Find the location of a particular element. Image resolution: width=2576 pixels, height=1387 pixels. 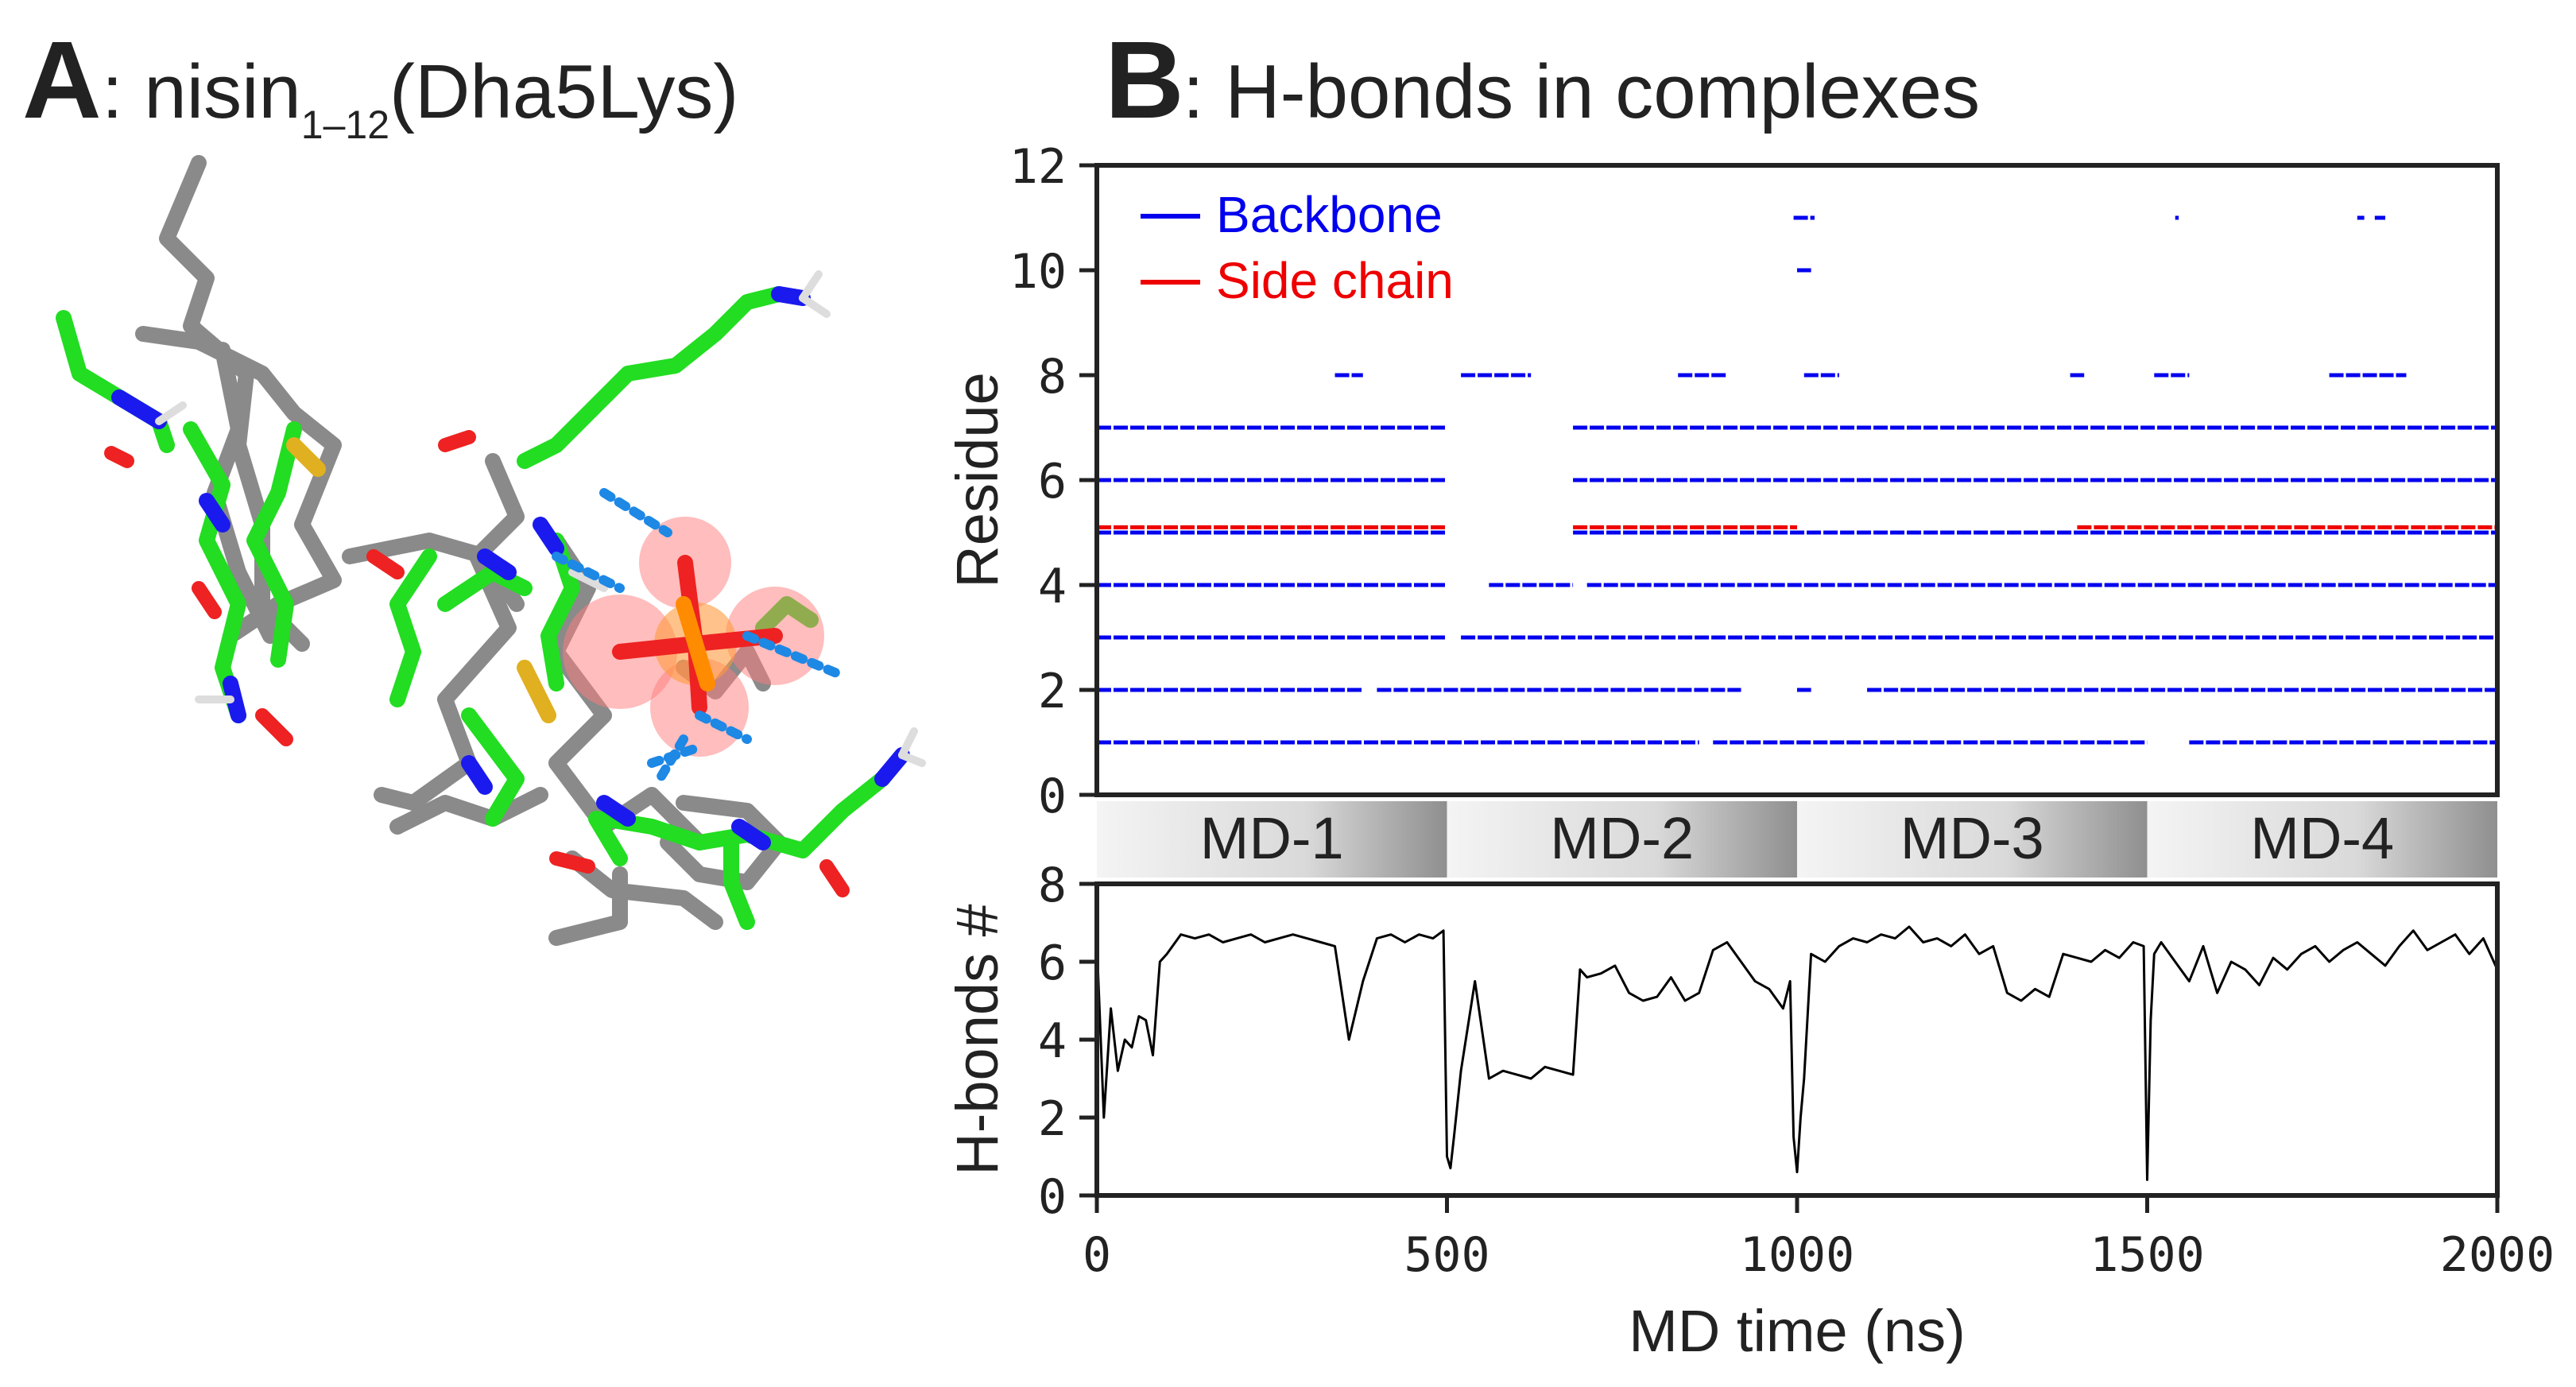

time-x-tick-label: 0 is located at coordinates (1097, 1255).